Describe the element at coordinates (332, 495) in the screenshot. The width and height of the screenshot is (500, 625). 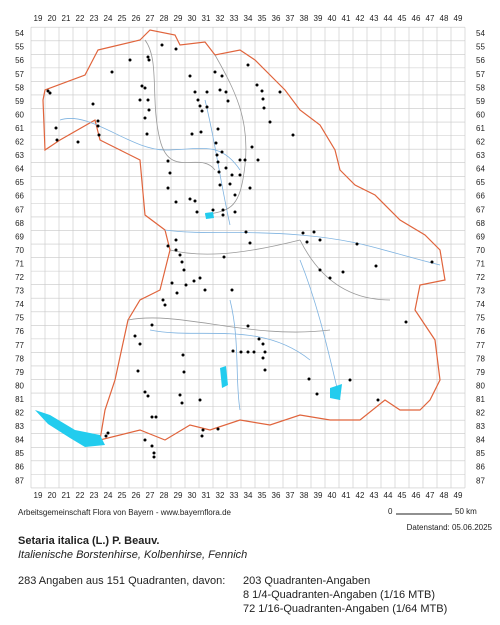
I see `column-label: 40` at that location.